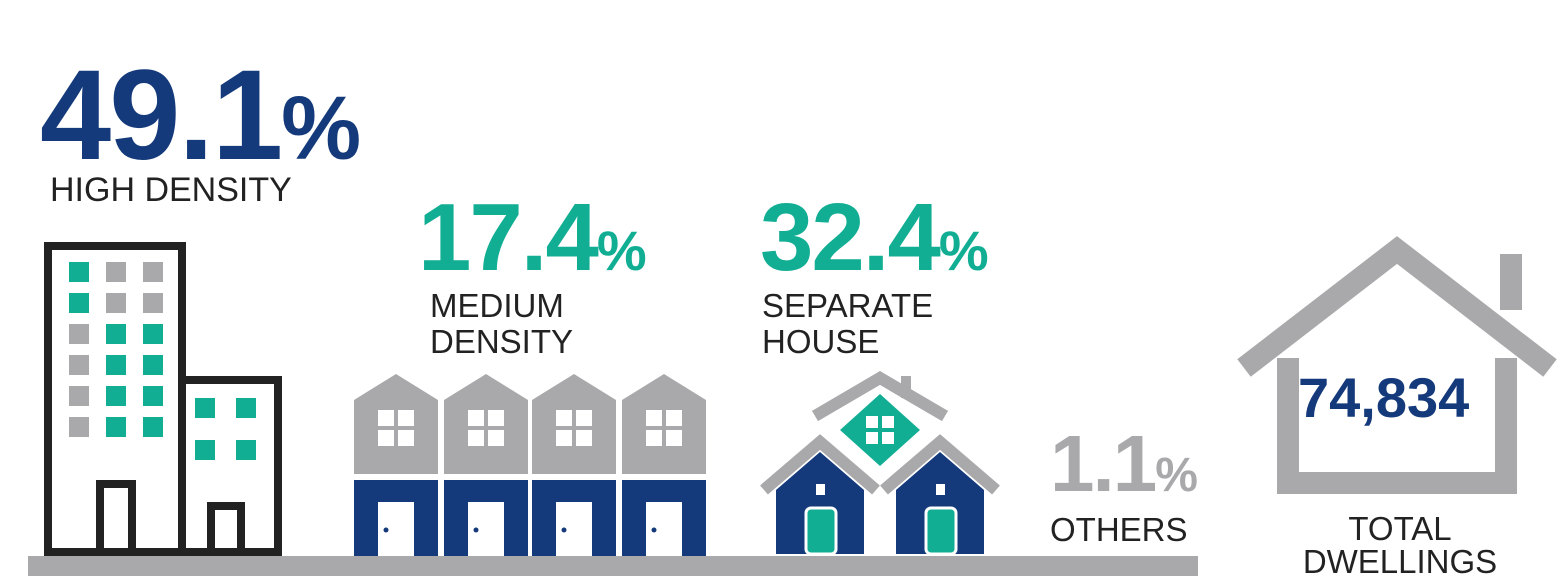 Image resolution: width=1558 pixels, height=588 pixels. I want to click on high-density-unit: %, so click(321, 129).